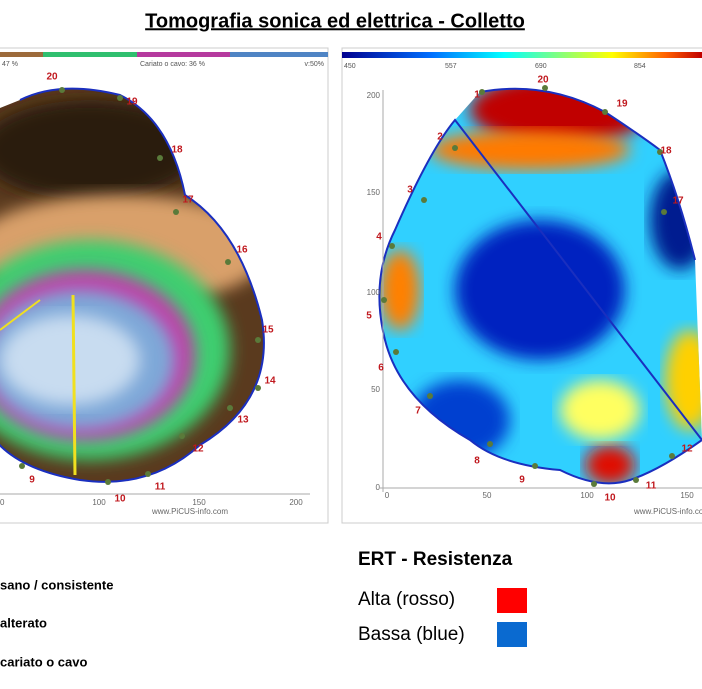 Image resolution: width=702 pixels, height=689 pixels. What do you see at coordinates (374, 192) in the screenshot?
I see `y-tick-label: 150` at bounding box center [374, 192].